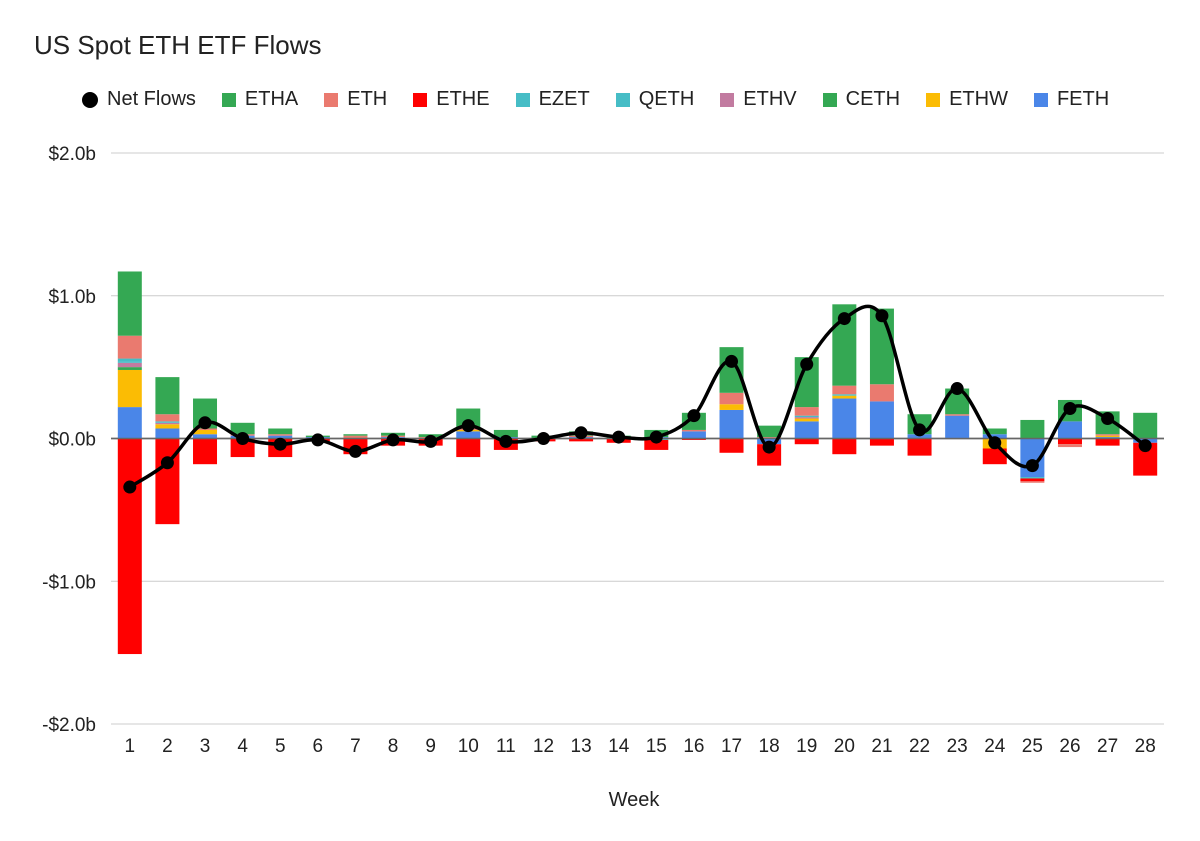 This screenshot has height=841, width=1200. What do you see at coordinates (873, 99) in the screenshot?
I see `legend-label: CETH` at bounding box center [873, 99].